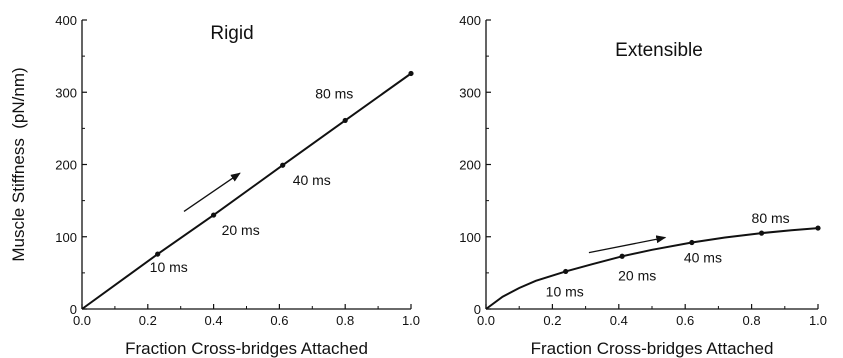 The width and height of the screenshot is (843, 358). What do you see at coordinates (659, 50) in the screenshot?
I see `panel-title: Extensible` at bounding box center [659, 50].